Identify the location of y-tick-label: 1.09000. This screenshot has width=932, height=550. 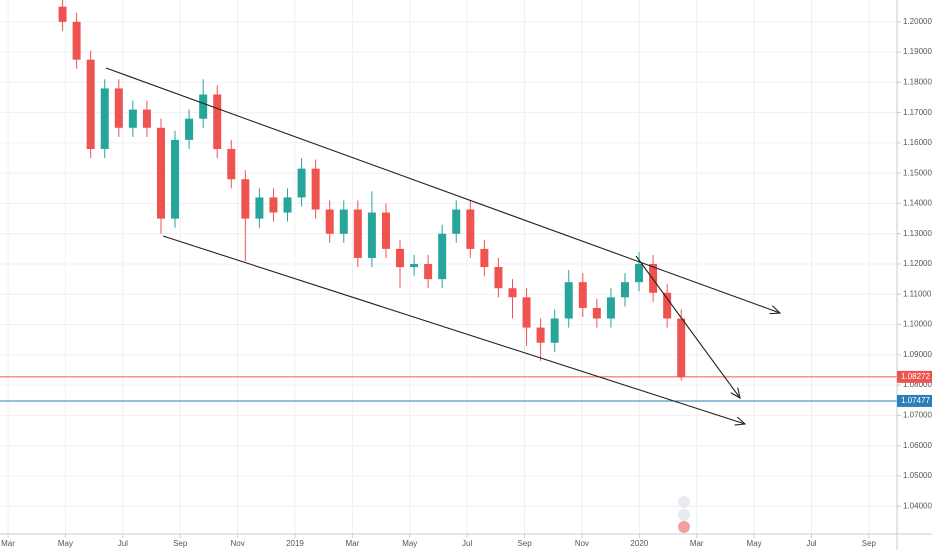
(917, 354).